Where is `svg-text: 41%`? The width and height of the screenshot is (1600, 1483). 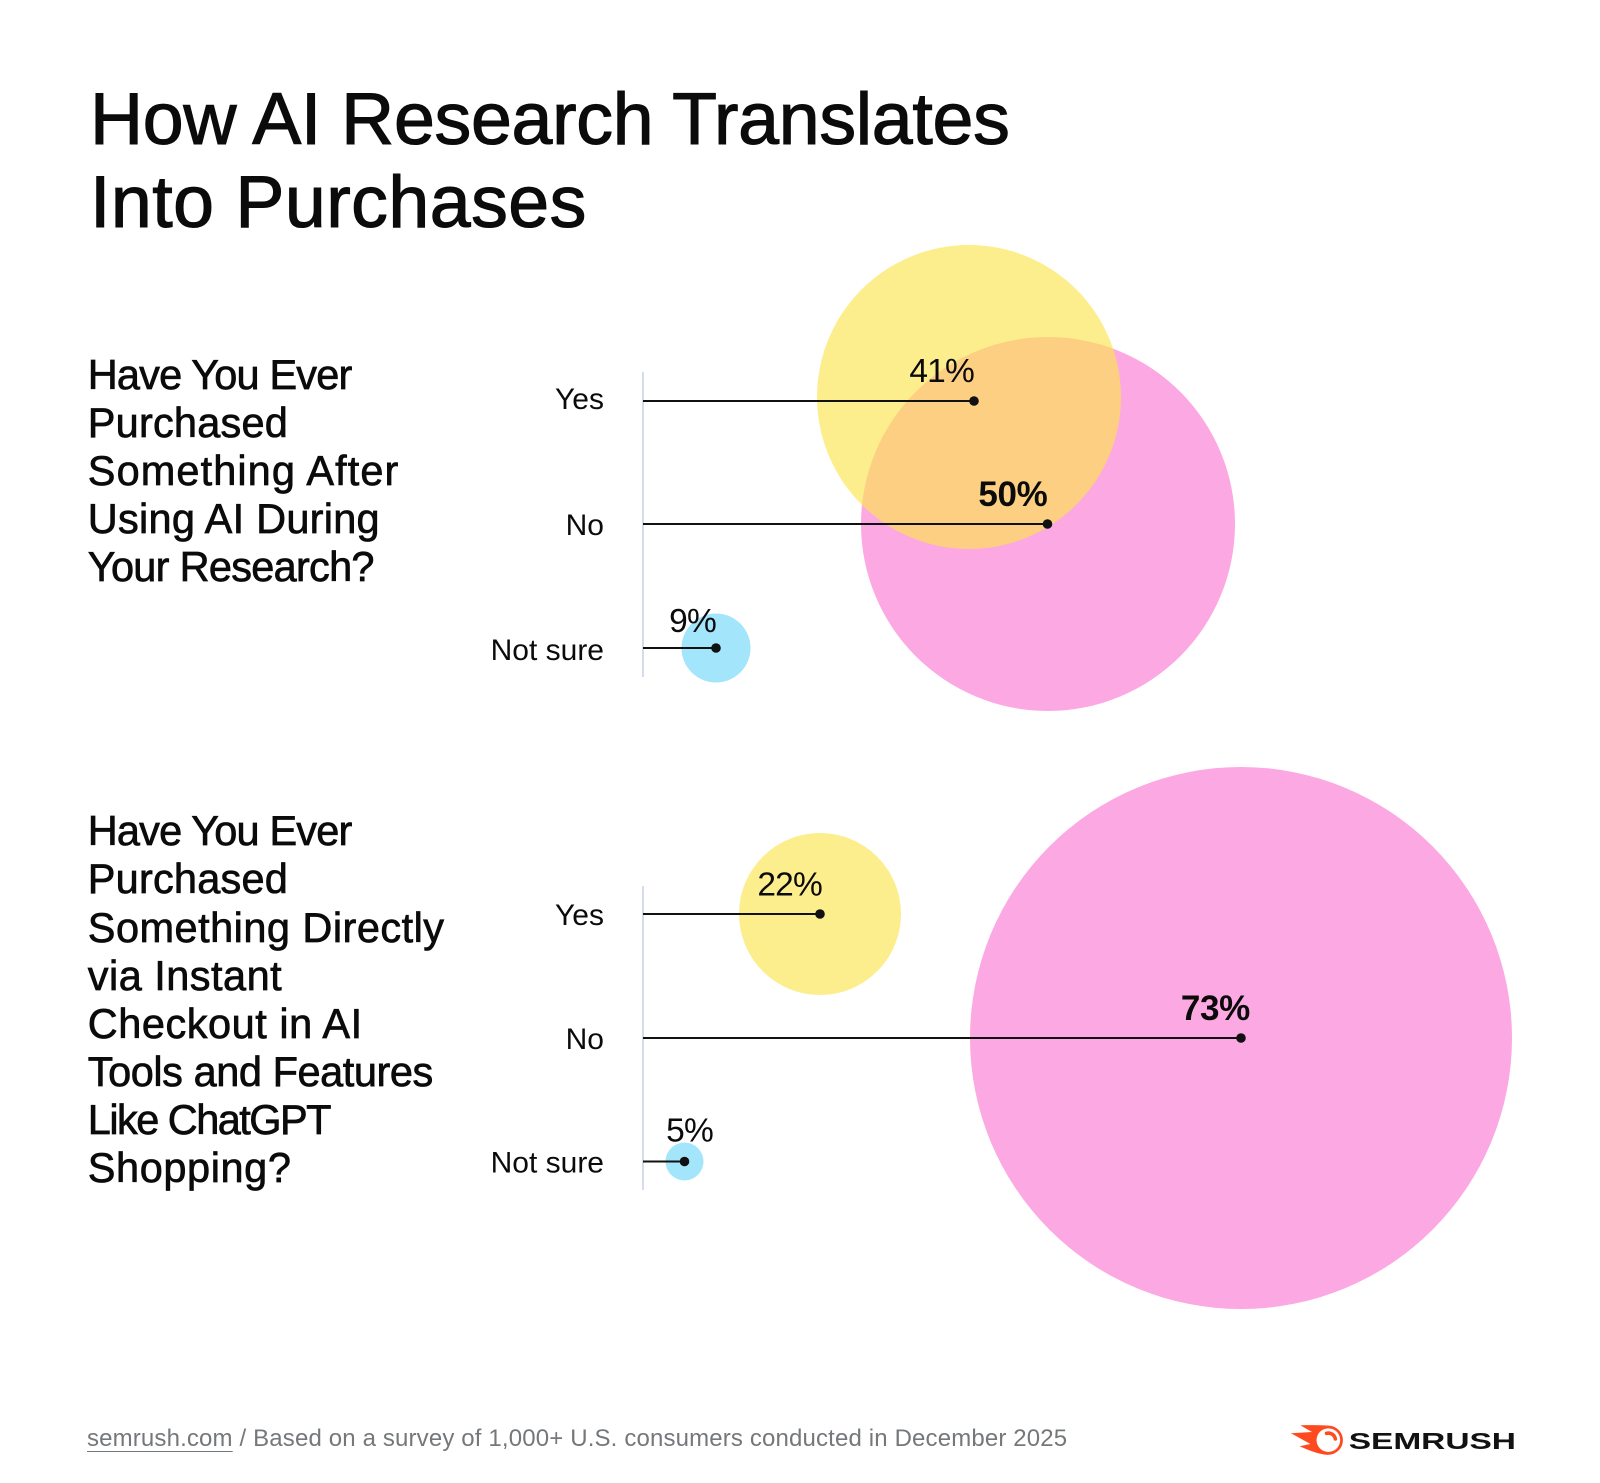 svg-text: 41% is located at coordinates (941, 371).